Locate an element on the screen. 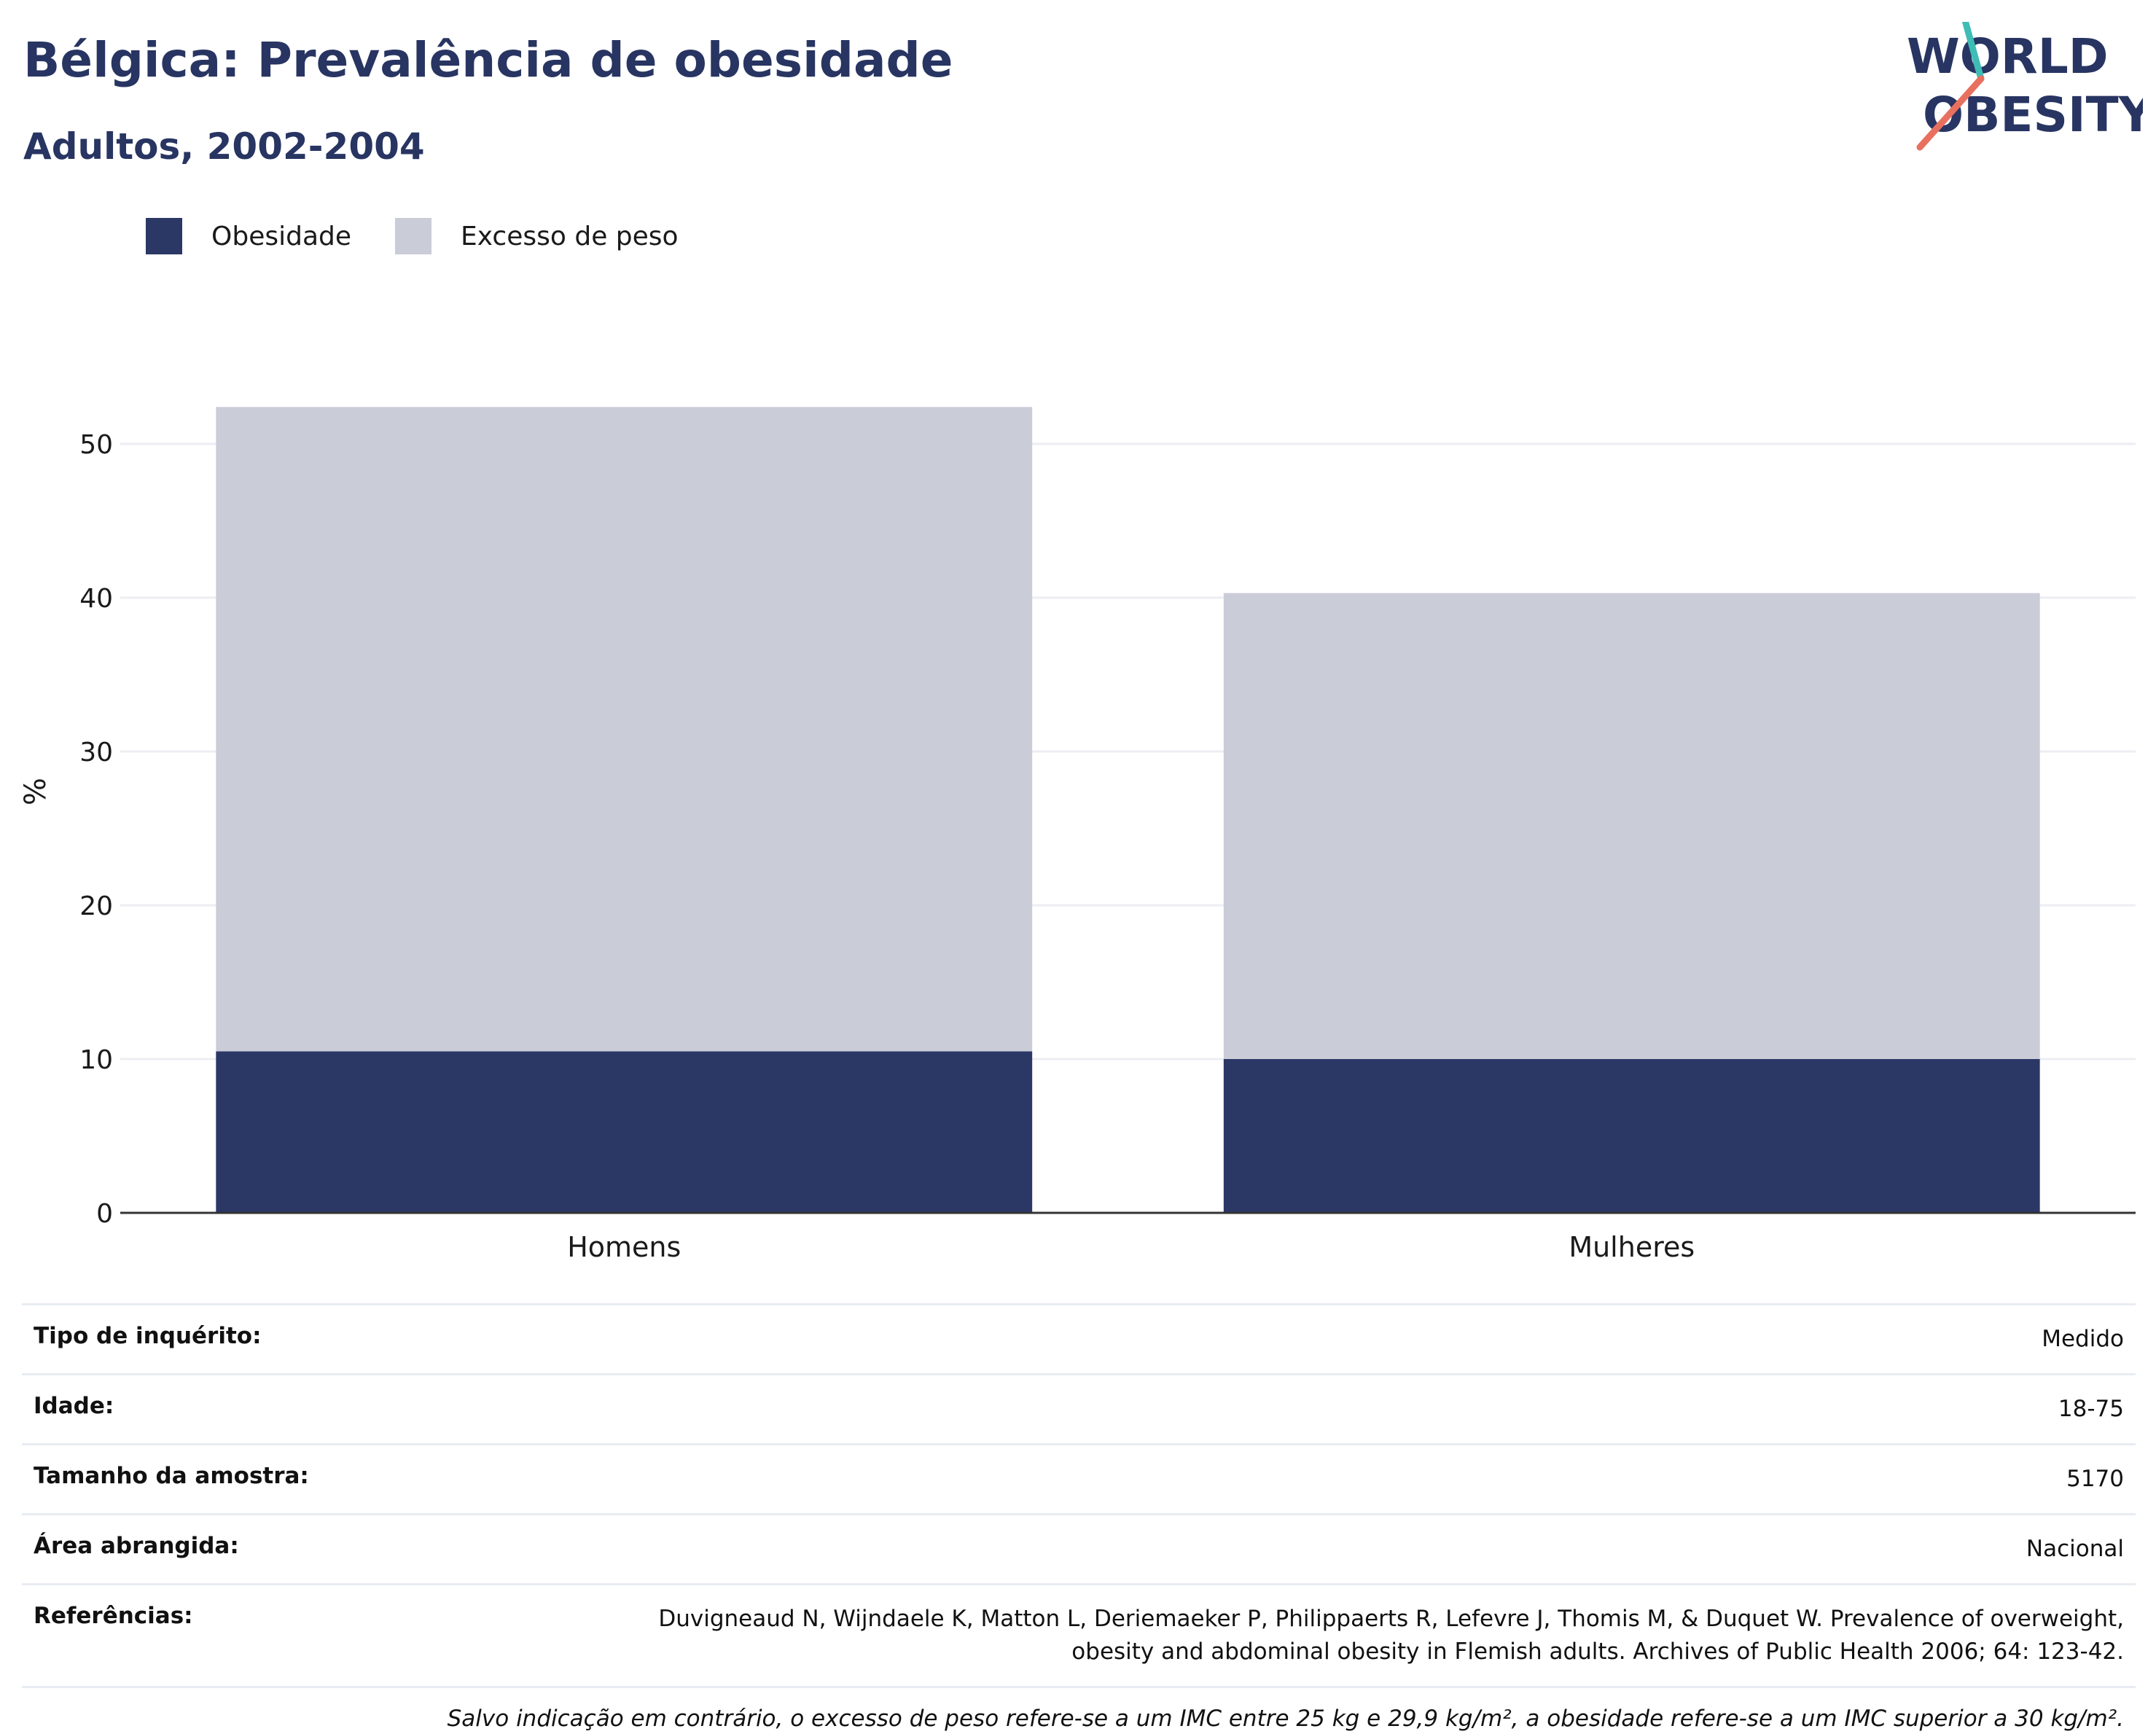 The height and width of the screenshot is (1734, 2156). survey-type-label: Tipo de inquérito: is located at coordinates (148, 1336).